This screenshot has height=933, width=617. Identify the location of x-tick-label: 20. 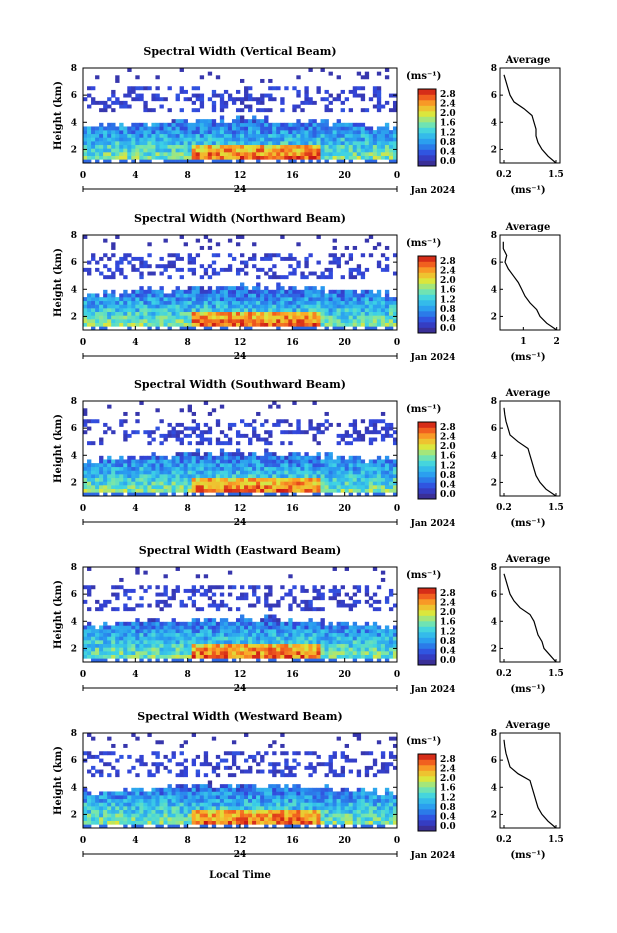
(344, 343).